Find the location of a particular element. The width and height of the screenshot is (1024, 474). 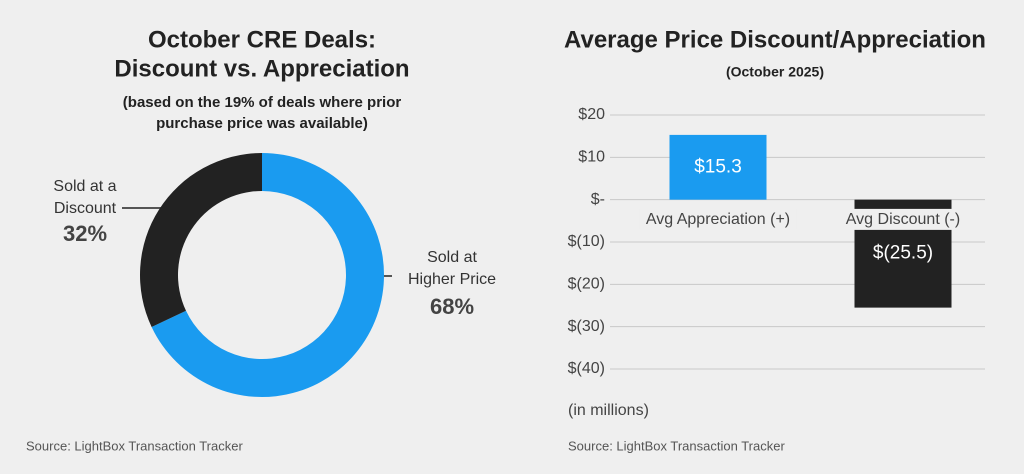

y-tick-label: $(10) is located at coordinates (586, 241).